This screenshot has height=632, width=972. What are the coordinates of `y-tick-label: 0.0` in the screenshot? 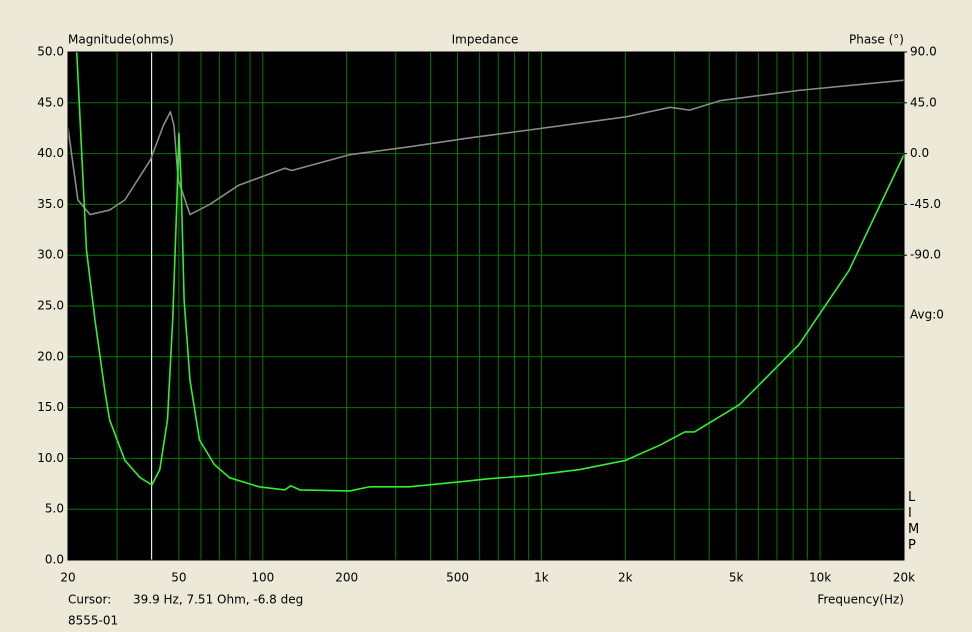 It's located at (54, 560).